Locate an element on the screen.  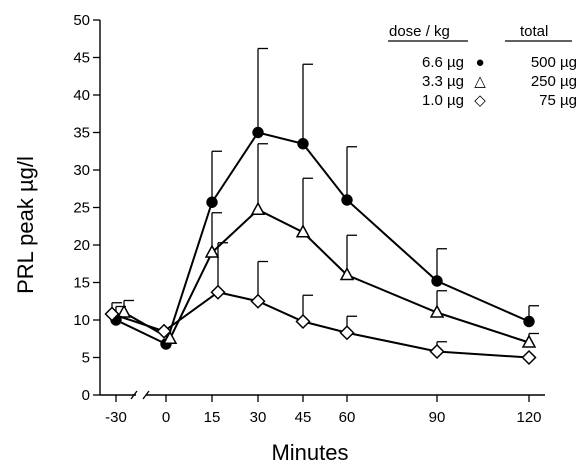
y-tick-label: 35 is located at coordinates (81, 133).